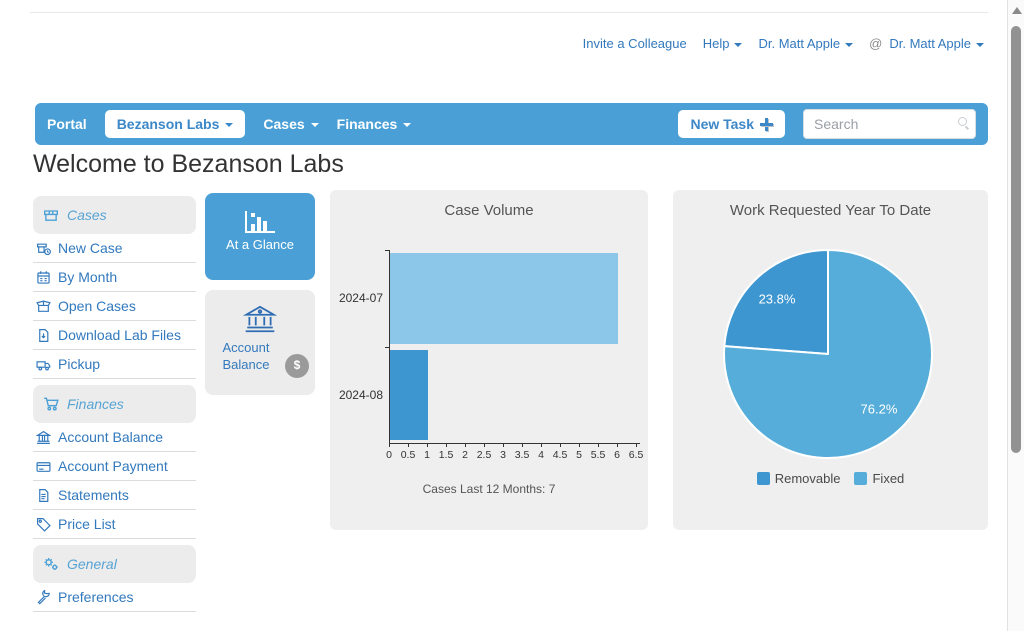  I want to click on sidebar-item-account-payment: Account Payment, so click(114, 466).